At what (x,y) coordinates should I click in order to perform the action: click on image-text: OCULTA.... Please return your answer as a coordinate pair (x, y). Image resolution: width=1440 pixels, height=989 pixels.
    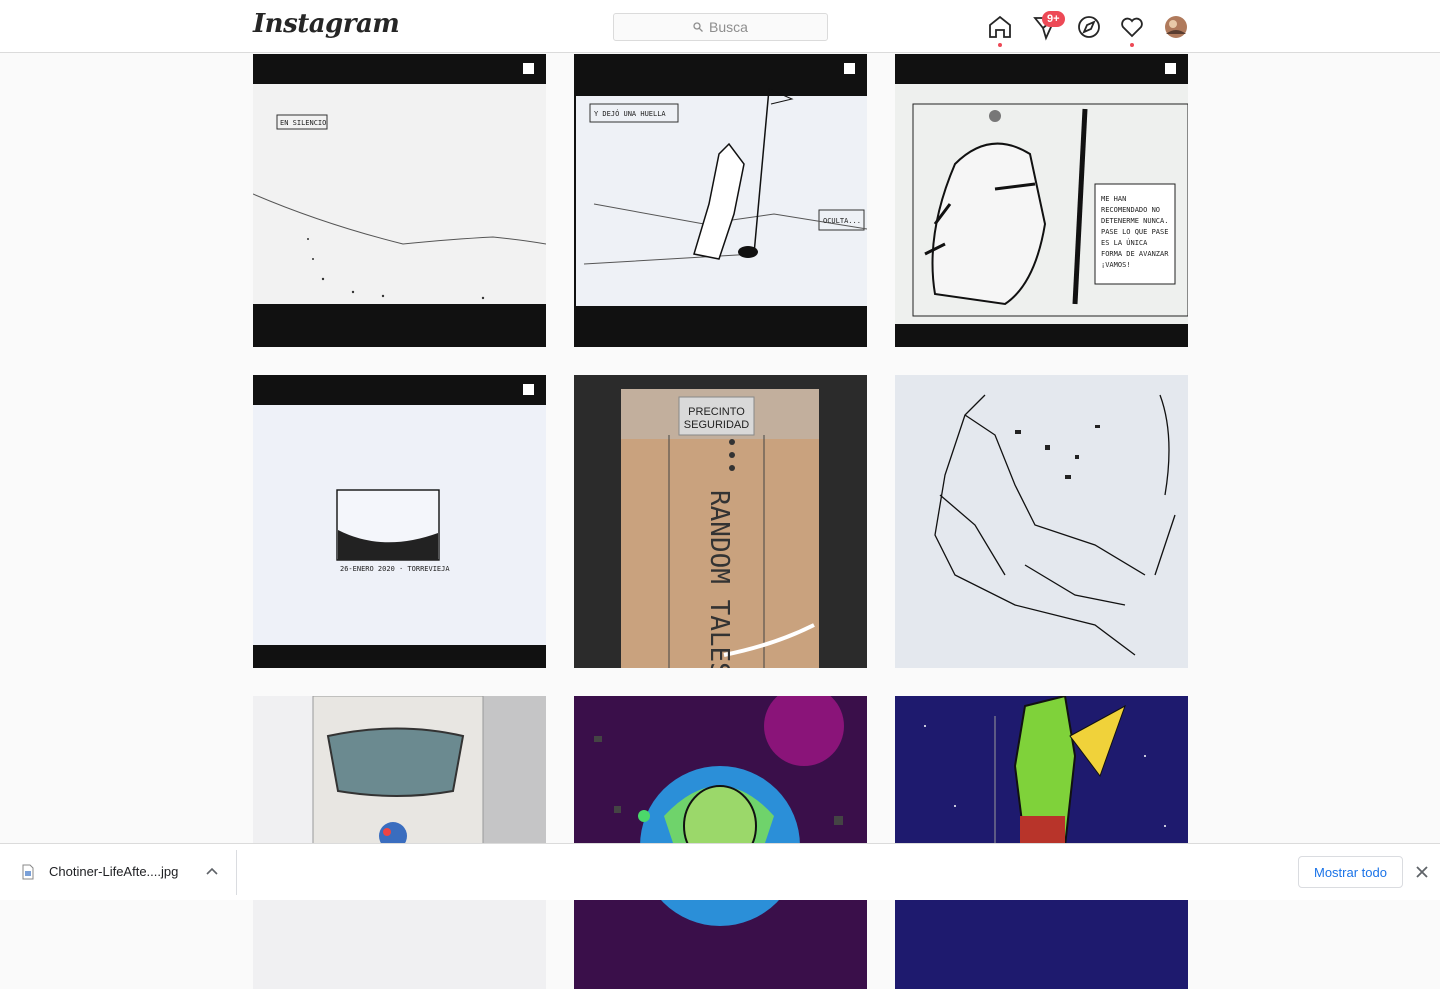
    Looking at the image, I should click on (842, 221).